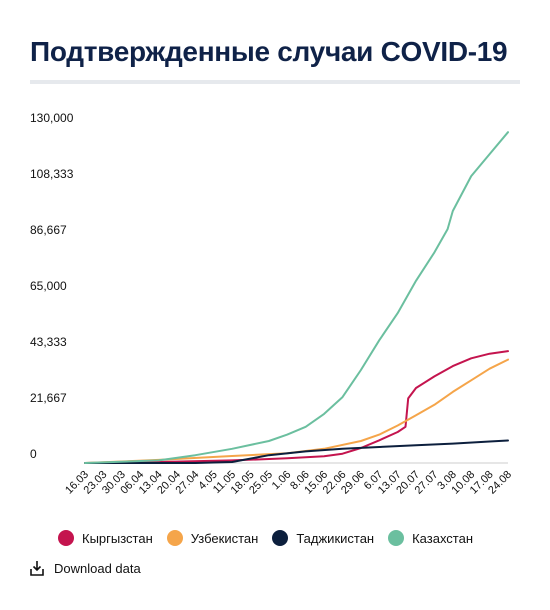 The width and height of the screenshot is (550, 610). What do you see at coordinates (335, 538) in the screenshot?
I see `legend-label: Таджикистан` at bounding box center [335, 538].